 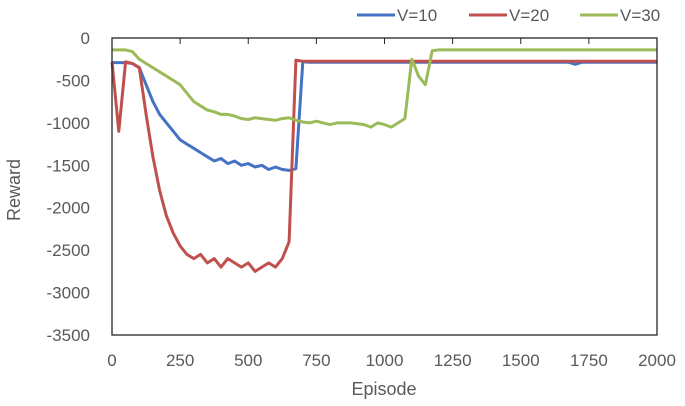 I want to click on legend: V=10 V=20 V=30, so click(x=508, y=15).